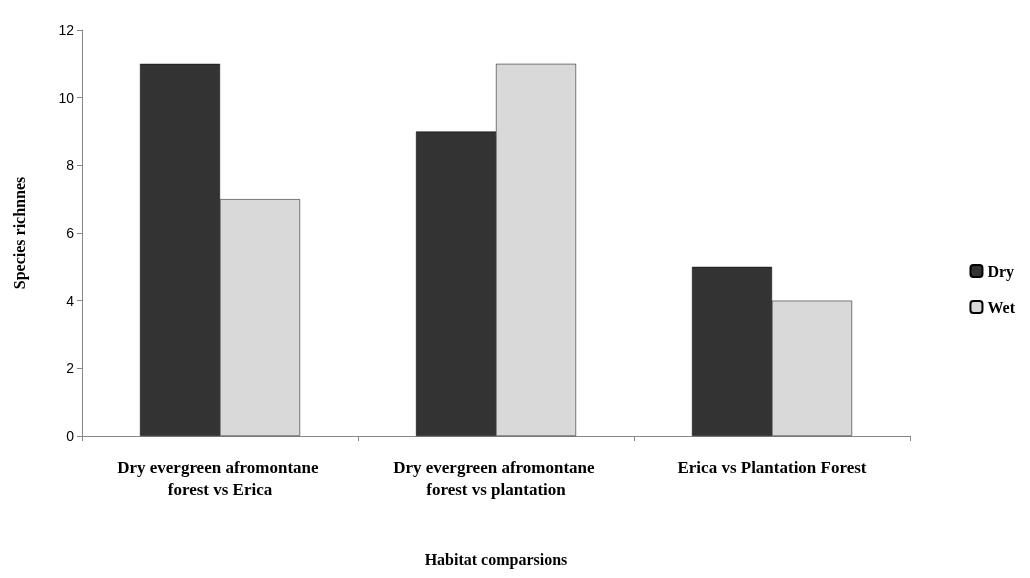  I want to click on x-tick-label: Dry evergreen afromontane forest vs Erica, so click(220, 478).